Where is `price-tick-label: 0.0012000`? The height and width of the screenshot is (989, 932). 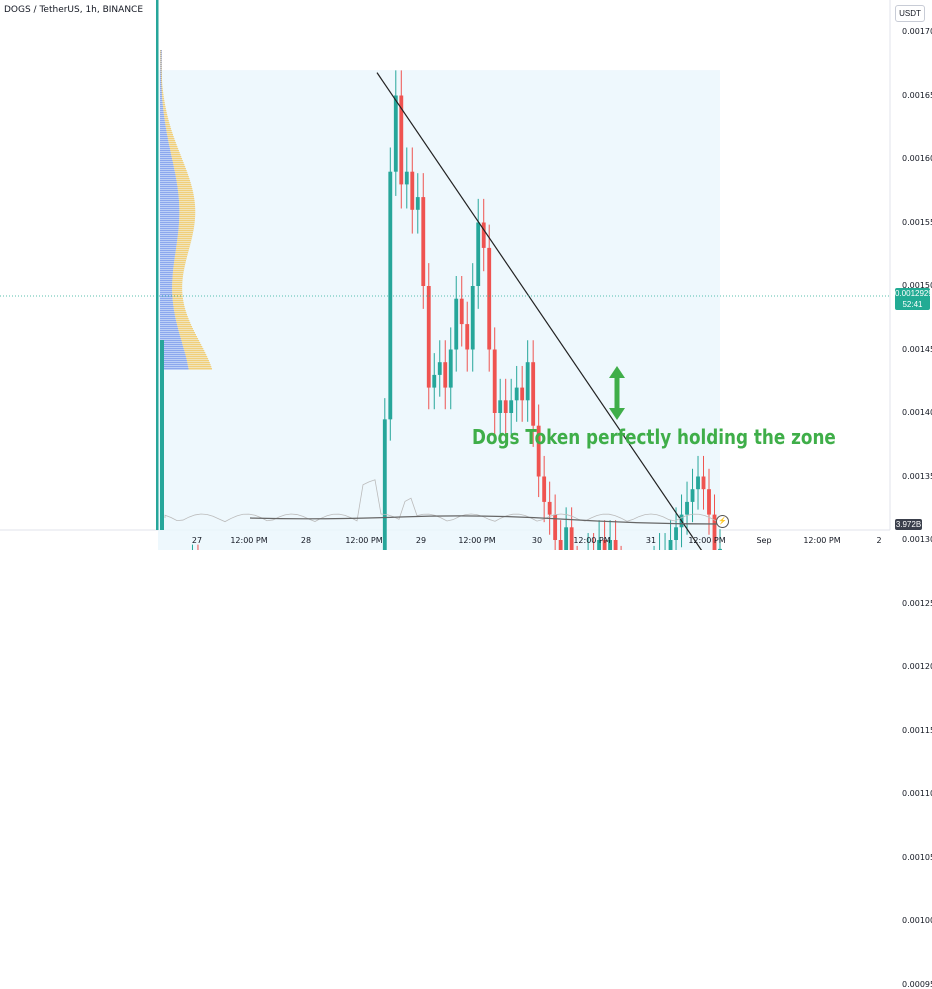 price-tick-label: 0.0012000 is located at coordinates (917, 666).